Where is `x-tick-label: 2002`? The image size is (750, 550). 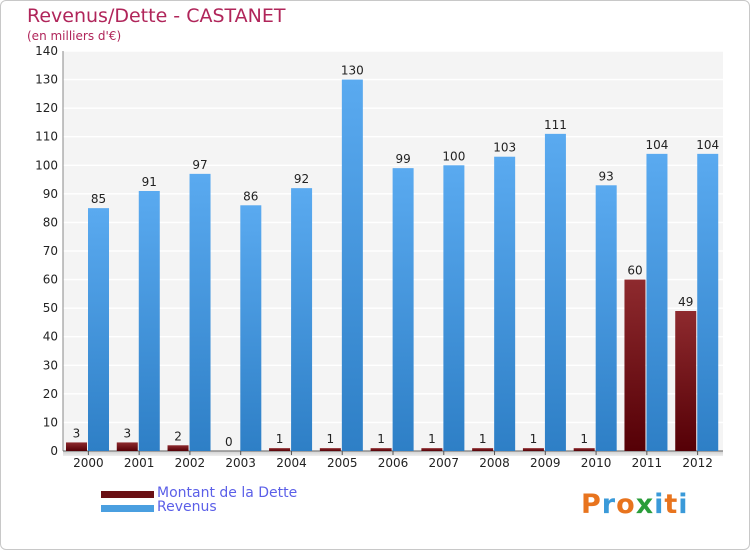 x-tick-label: 2002 is located at coordinates (190, 463).